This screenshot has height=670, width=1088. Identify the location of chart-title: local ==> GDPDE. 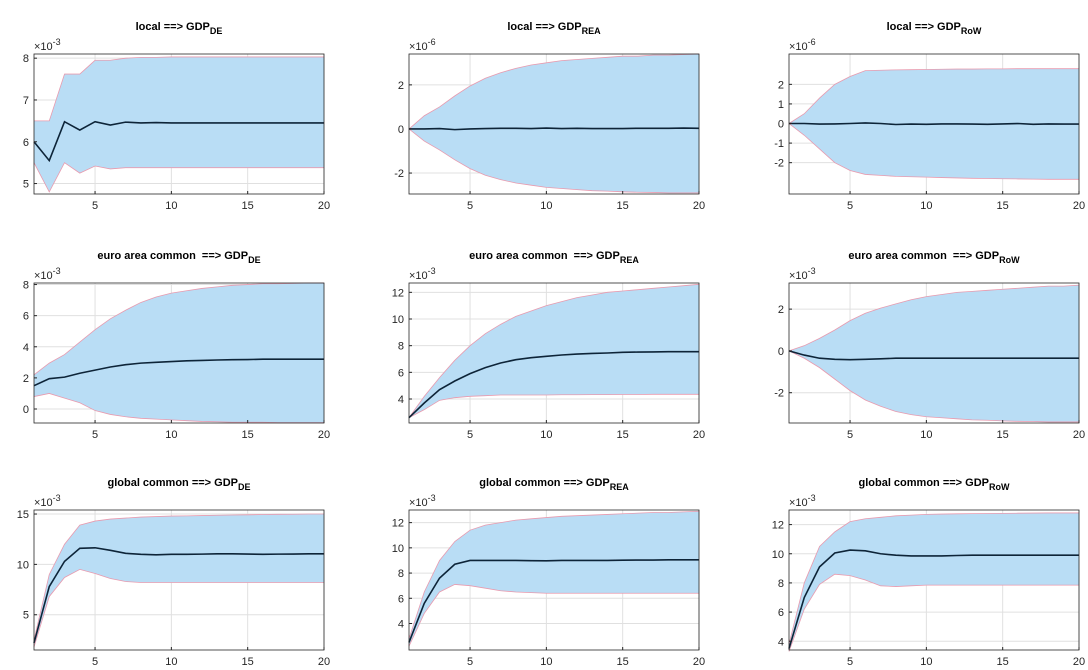
(179, 28).